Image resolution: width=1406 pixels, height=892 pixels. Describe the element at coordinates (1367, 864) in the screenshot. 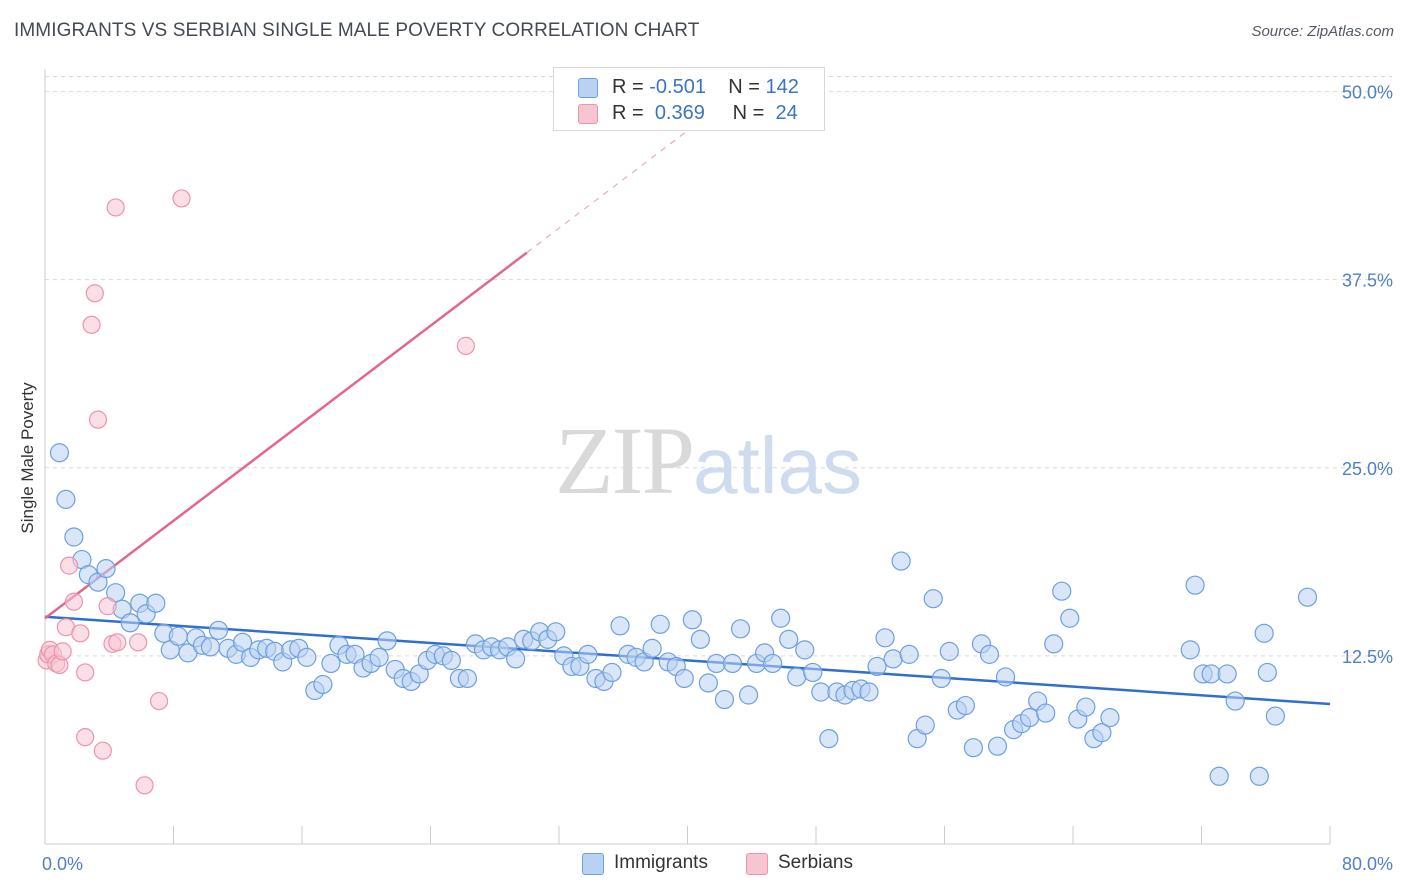

I see `x-tick-label: 80.0%` at that location.